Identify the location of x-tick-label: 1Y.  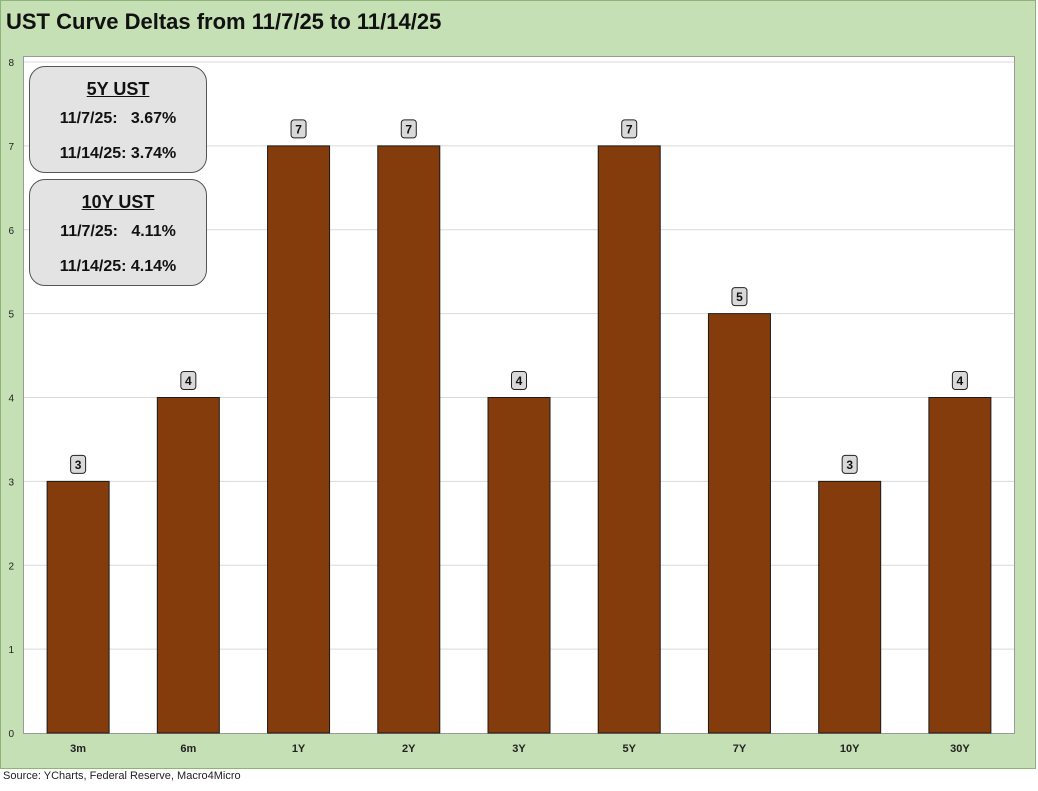
(299, 749).